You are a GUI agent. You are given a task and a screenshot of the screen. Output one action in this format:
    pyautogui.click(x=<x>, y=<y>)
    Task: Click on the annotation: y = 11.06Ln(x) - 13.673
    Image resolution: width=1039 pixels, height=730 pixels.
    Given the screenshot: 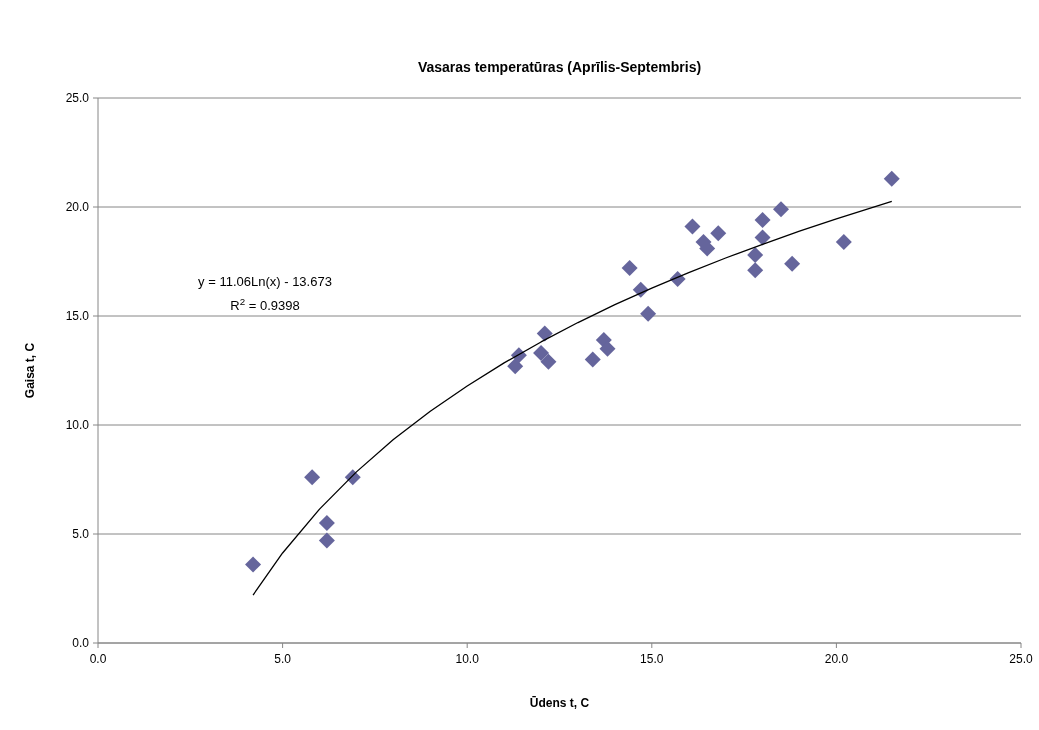 What is the action you would take?
    pyautogui.click(x=265, y=281)
    